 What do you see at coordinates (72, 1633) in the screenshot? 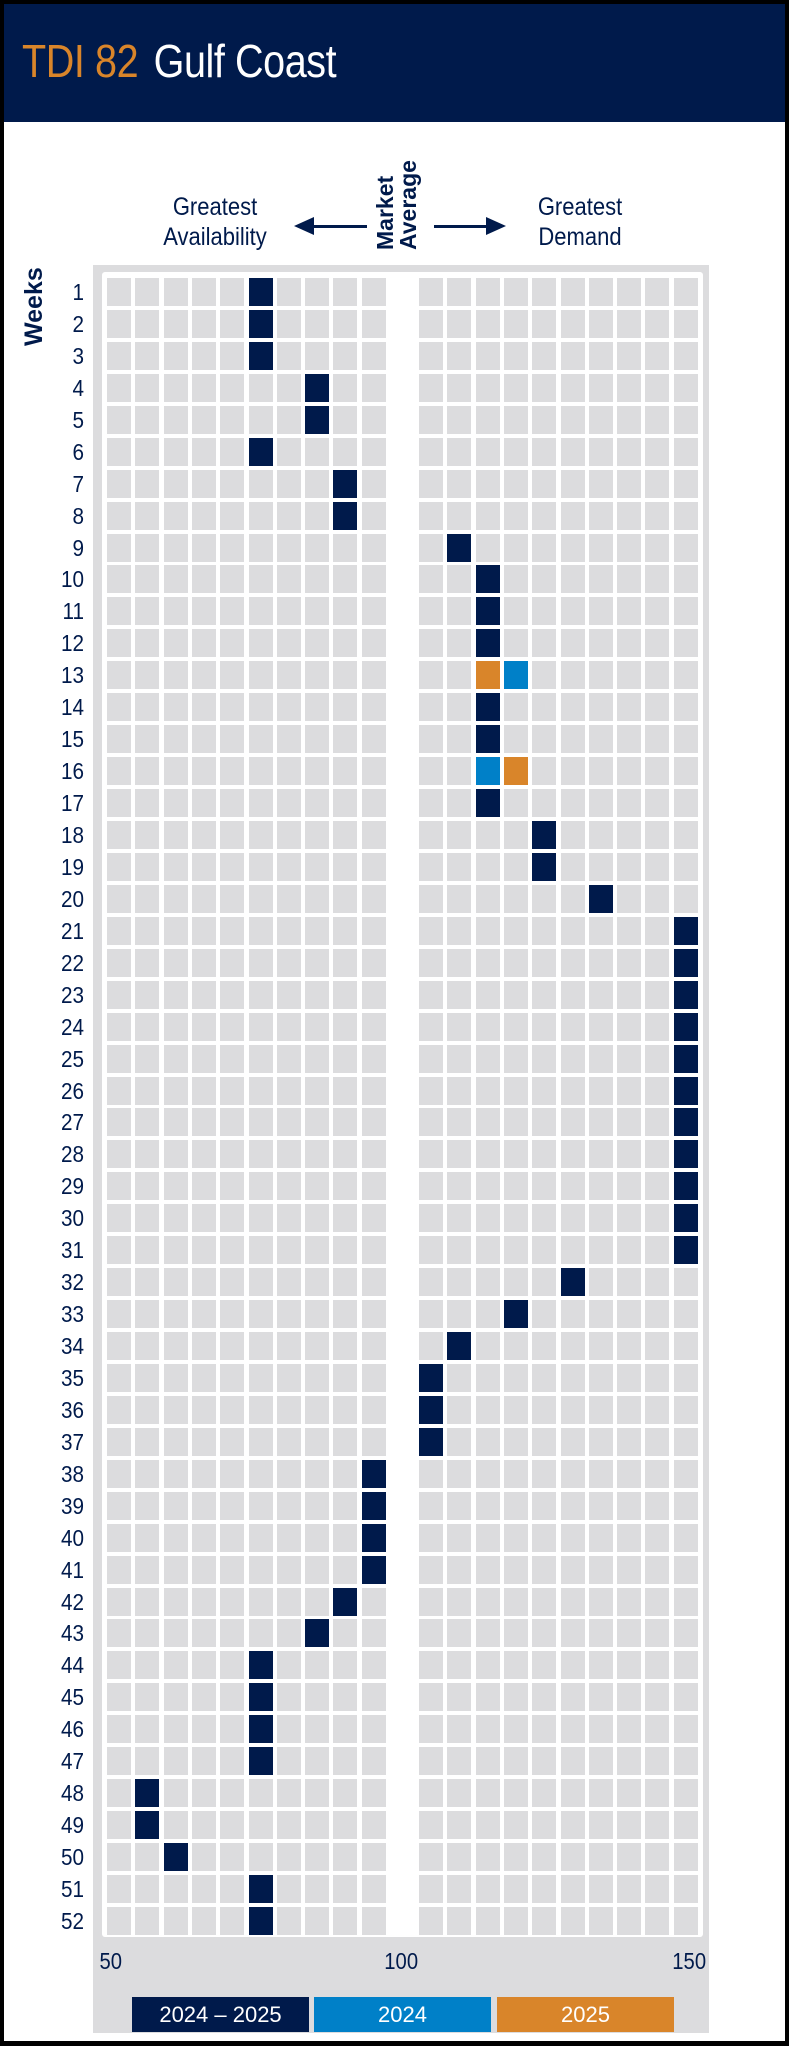
I see `week-label: 43` at bounding box center [72, 1633].